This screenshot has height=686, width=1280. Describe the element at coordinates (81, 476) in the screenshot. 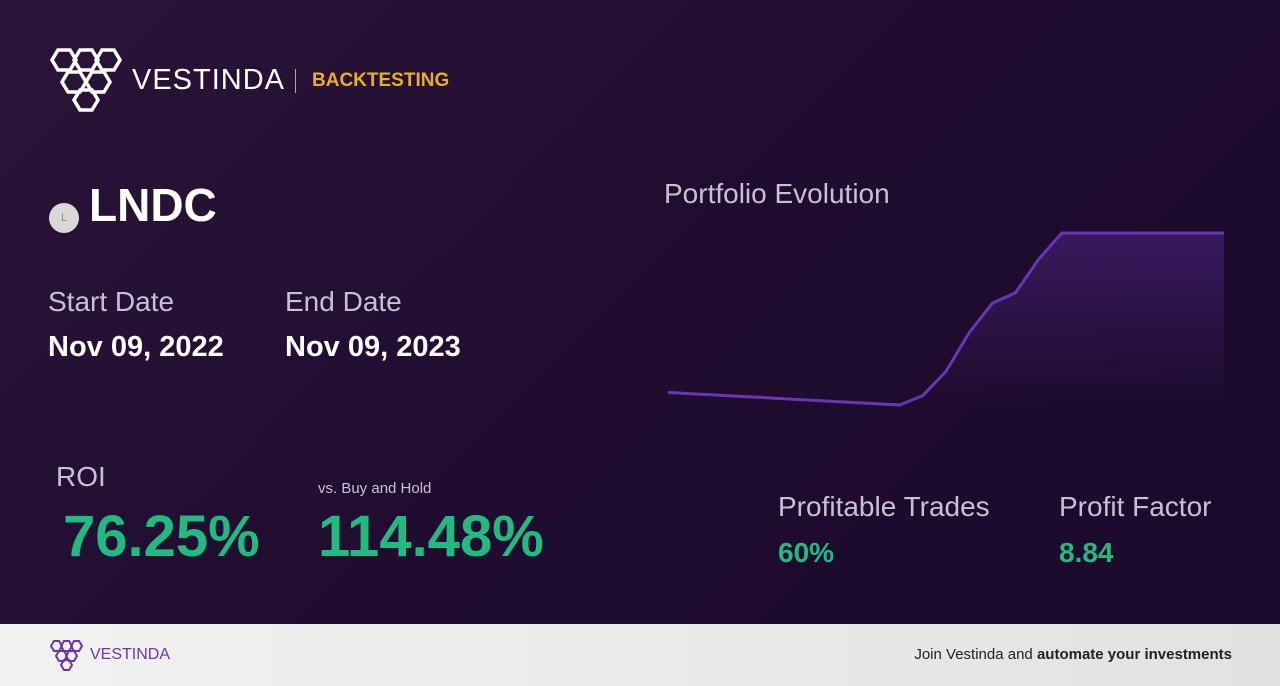

I see `roi-label: ROI` at that location.